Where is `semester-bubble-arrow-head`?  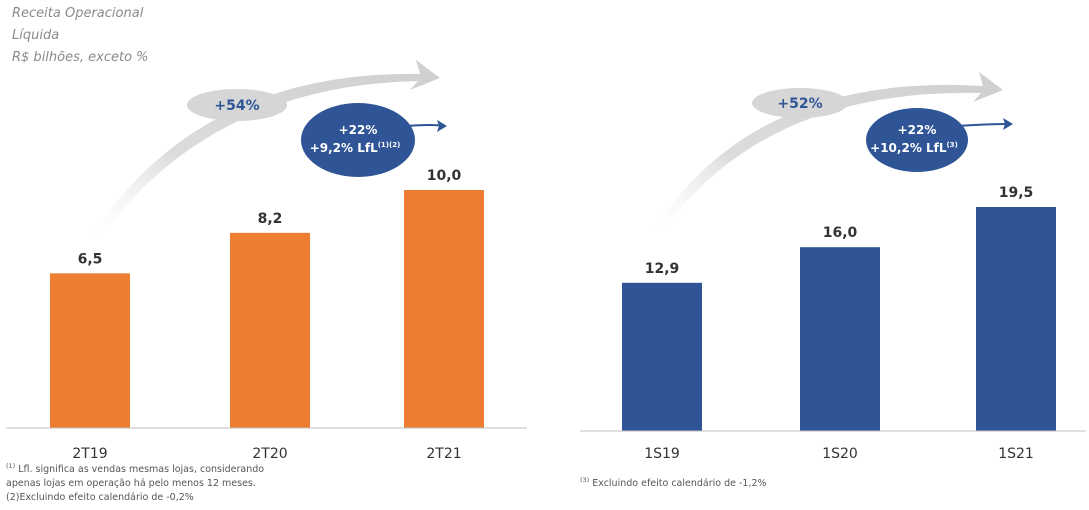 semester-bubble-arrow-head is located at coordinates (1008, 124).